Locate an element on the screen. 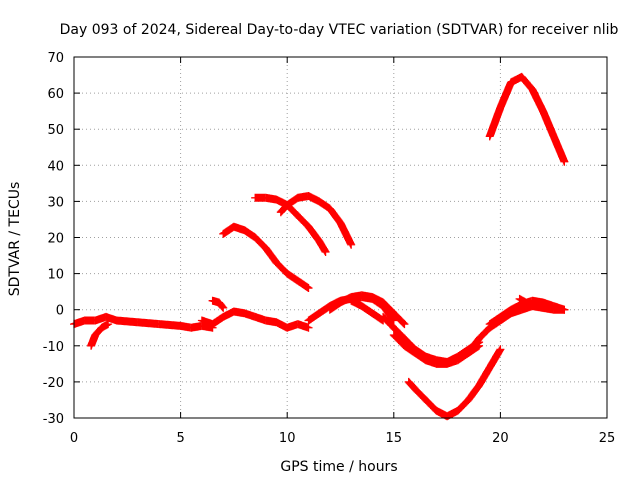 This screenshot has width=640, height=480. y-tick-label: 70 is located at coordinates (55, 58).